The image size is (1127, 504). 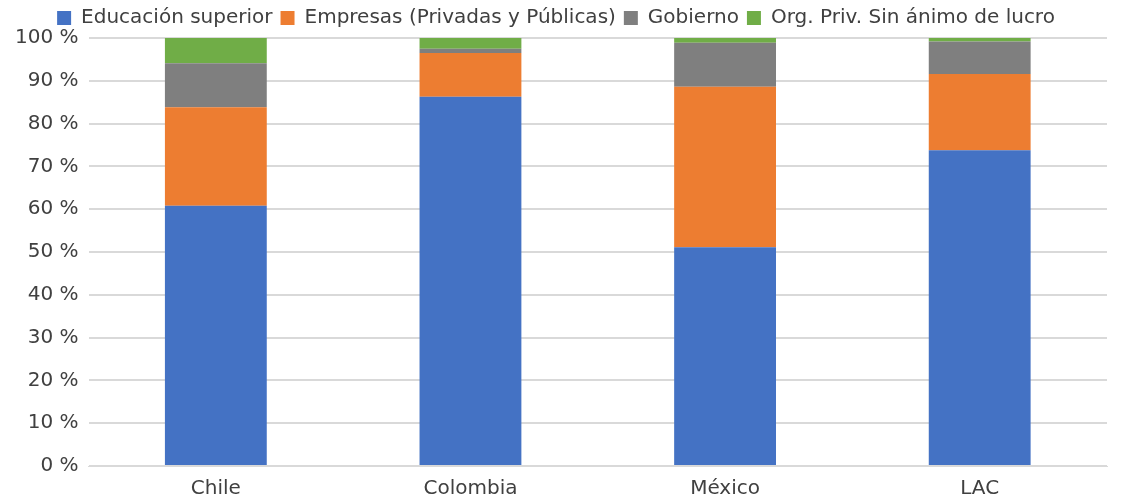 I want to click on x-tick-label: Chile, so click(x=215, y=487).